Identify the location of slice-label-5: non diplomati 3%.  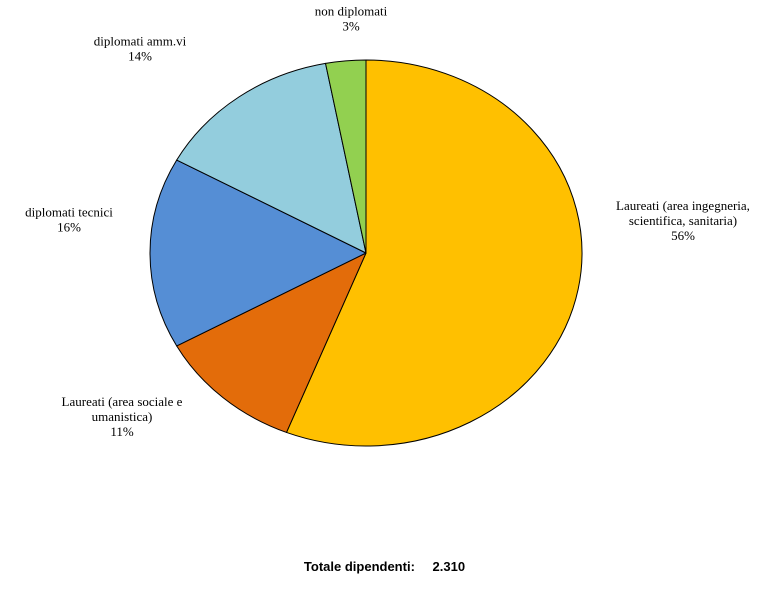
(351, 19).